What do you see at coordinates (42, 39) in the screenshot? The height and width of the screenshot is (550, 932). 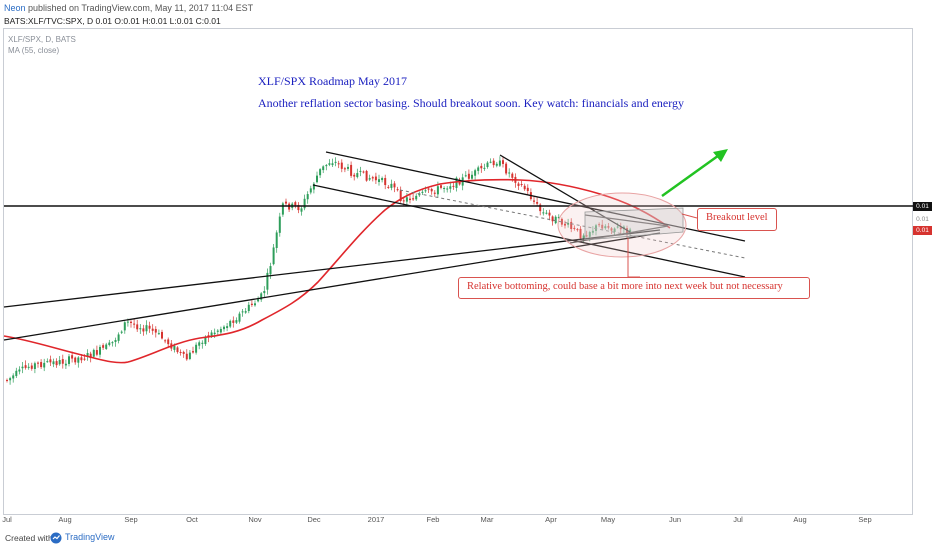 I see `legend-symbol: XLF/SPX, D, BATS` at bounding box center [42, 39].